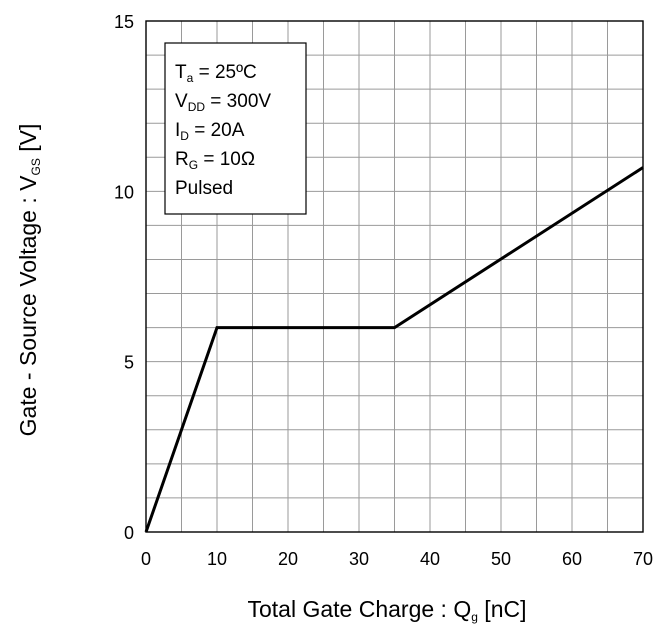  Describe the element at coordinates (124, 22) in the screenshot. I see `y-tick-label: 15` at that location.